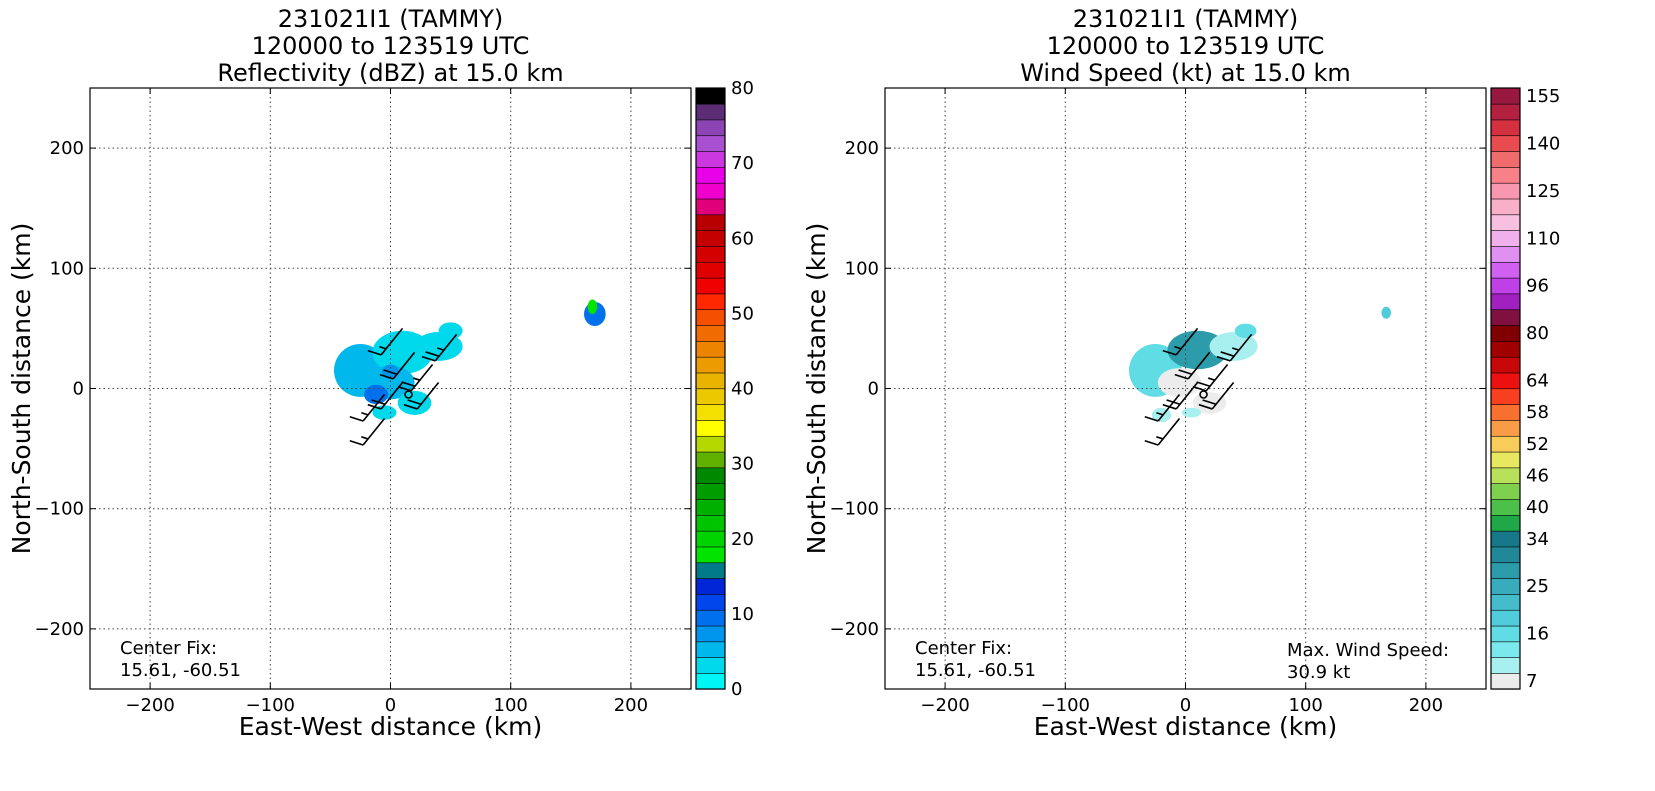  I want to click on center-fix-label: Center Fix:, so click(168, 648).